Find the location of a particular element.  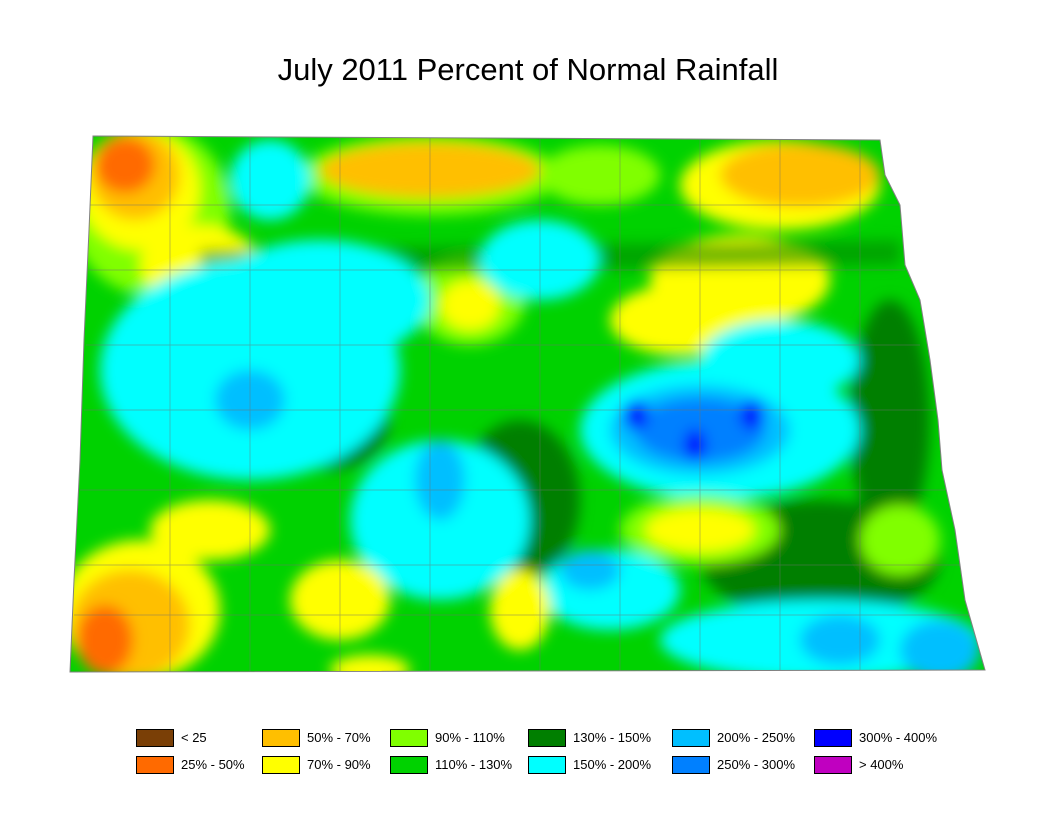

legend-label: 90% - 110% is located at coordinates (470, 737).